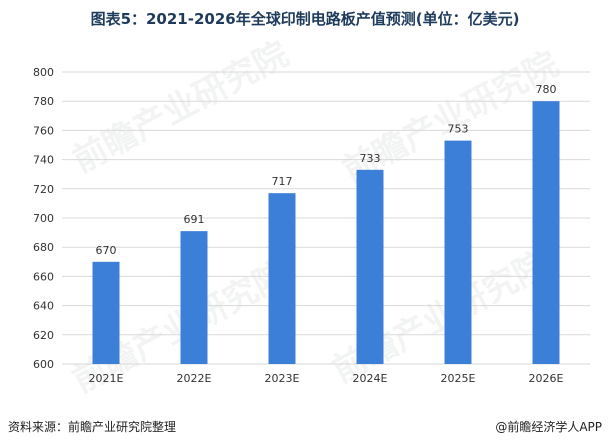  I want to click on x-tick-label: 2023E, so click(282, 378).